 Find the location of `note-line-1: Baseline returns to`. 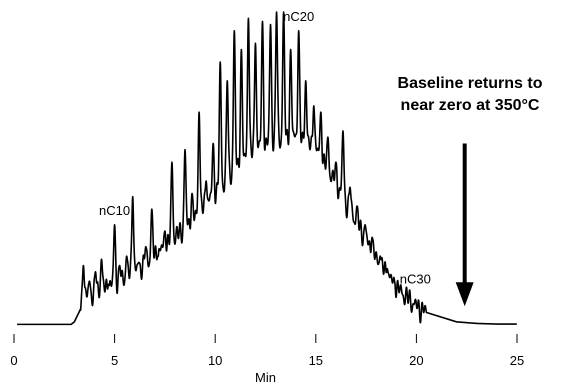

note-line-1: Baseline returns to is located at coordinates (470, 83).